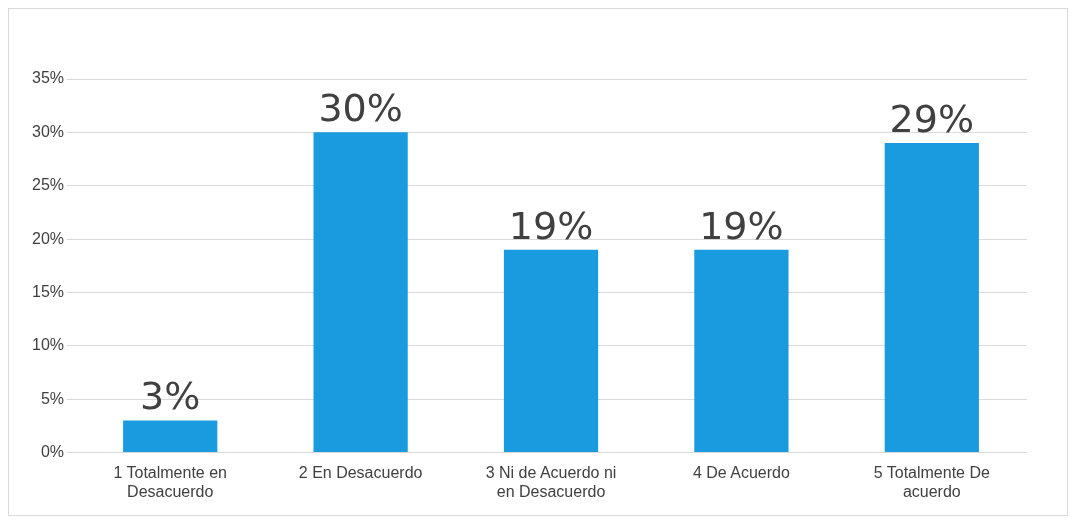  What do you see at coordinates (360, 108) in the screenshot?
I see `data-label: 30%` at bounding box center [360, 108].